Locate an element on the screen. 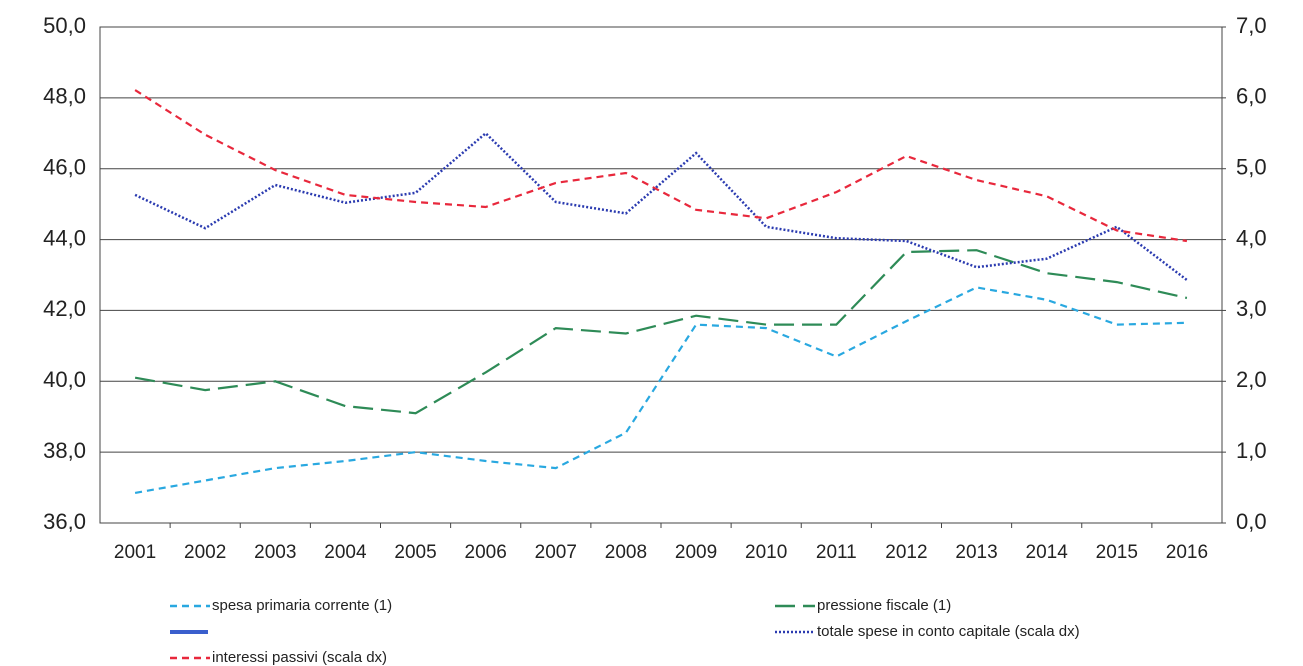  x-tick-label: 2014 is located at coordinates (1047, 552).